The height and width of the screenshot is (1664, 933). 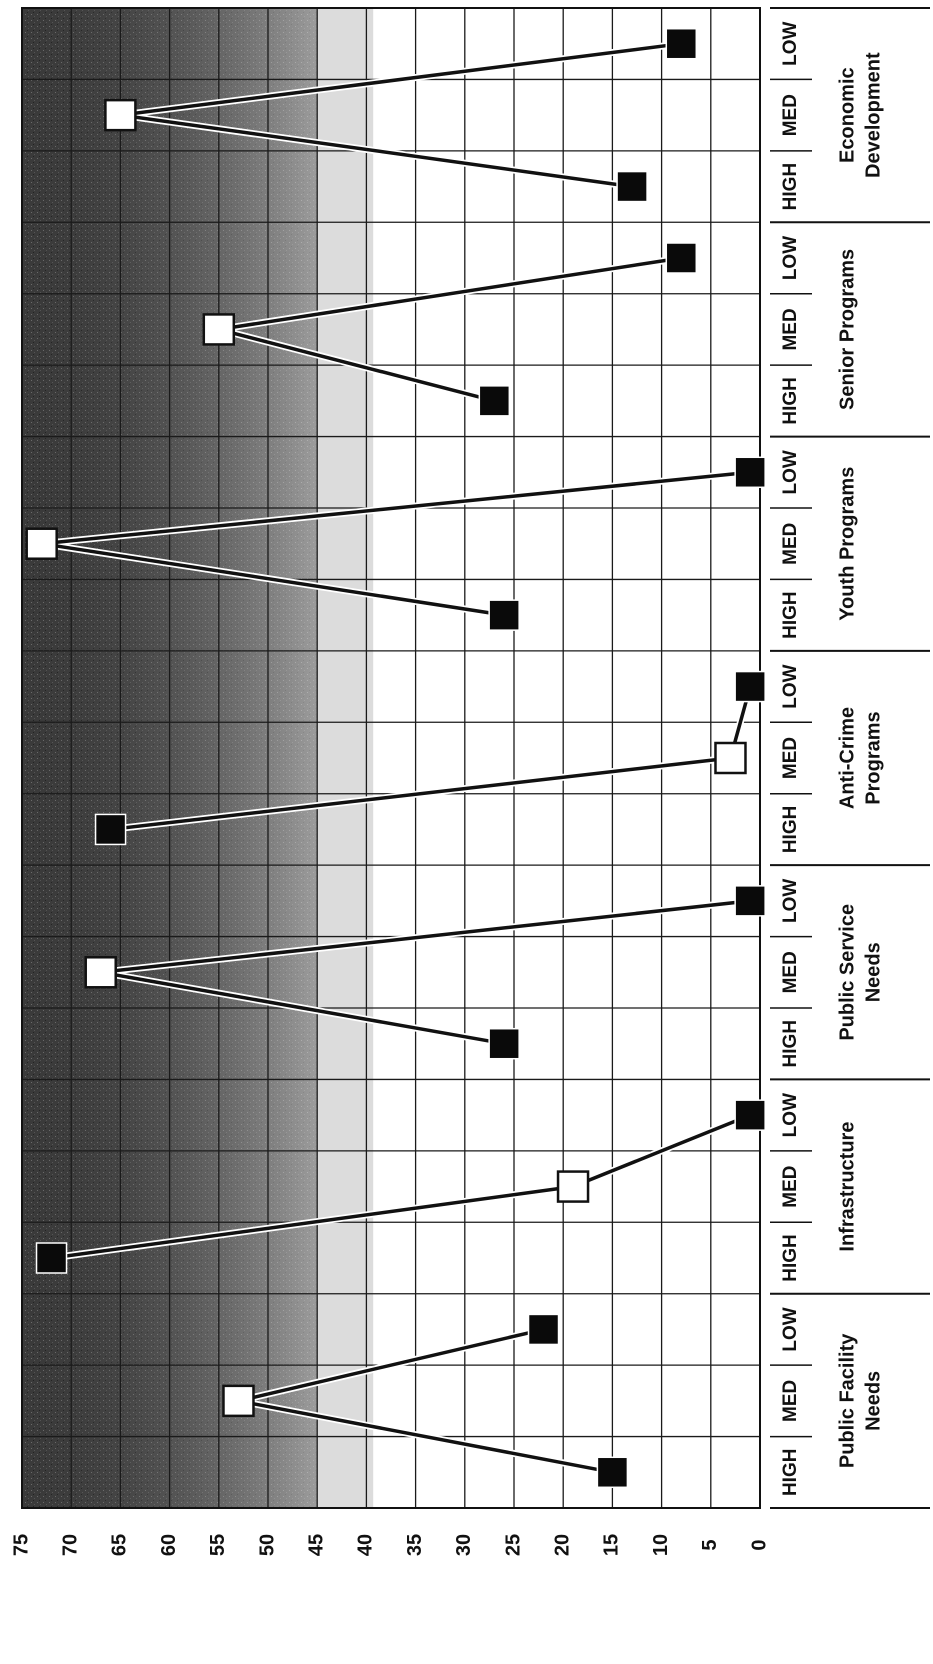 What do you see at coordinates (169, 1545) in the screenshot?
I see `value-tick-label: 60` at bounding box center [169, 1545].